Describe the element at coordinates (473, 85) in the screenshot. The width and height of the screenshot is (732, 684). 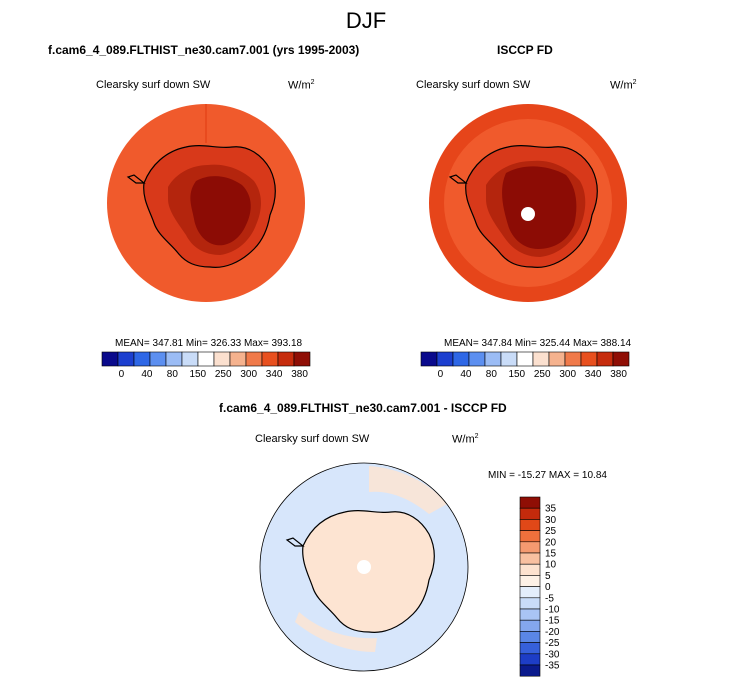
I see `right-panel-field-label: Clearsky surf down SW` at that location.